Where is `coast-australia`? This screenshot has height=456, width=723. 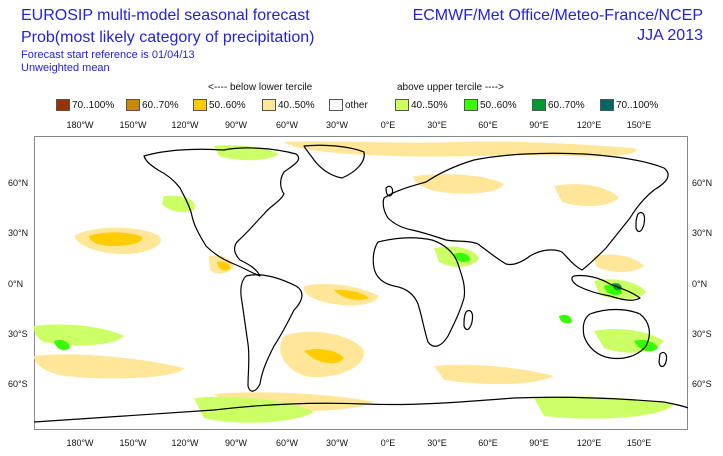 coast-australia is located at coordinates (616, 334).